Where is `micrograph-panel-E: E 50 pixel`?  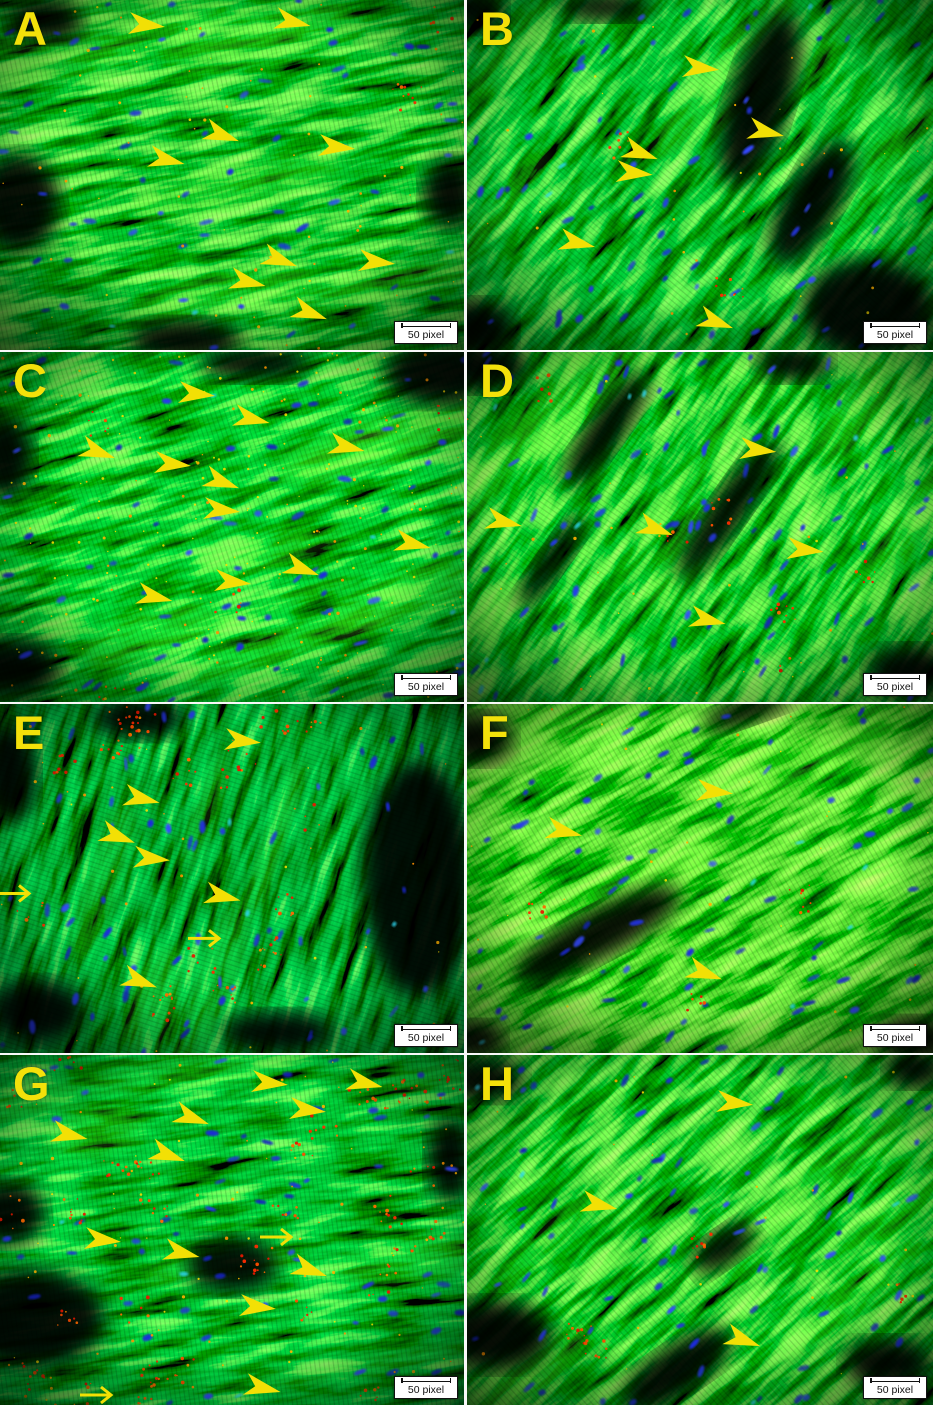
micrograph-panel-E: E 50 pixel is located at coordinates (232, 878).